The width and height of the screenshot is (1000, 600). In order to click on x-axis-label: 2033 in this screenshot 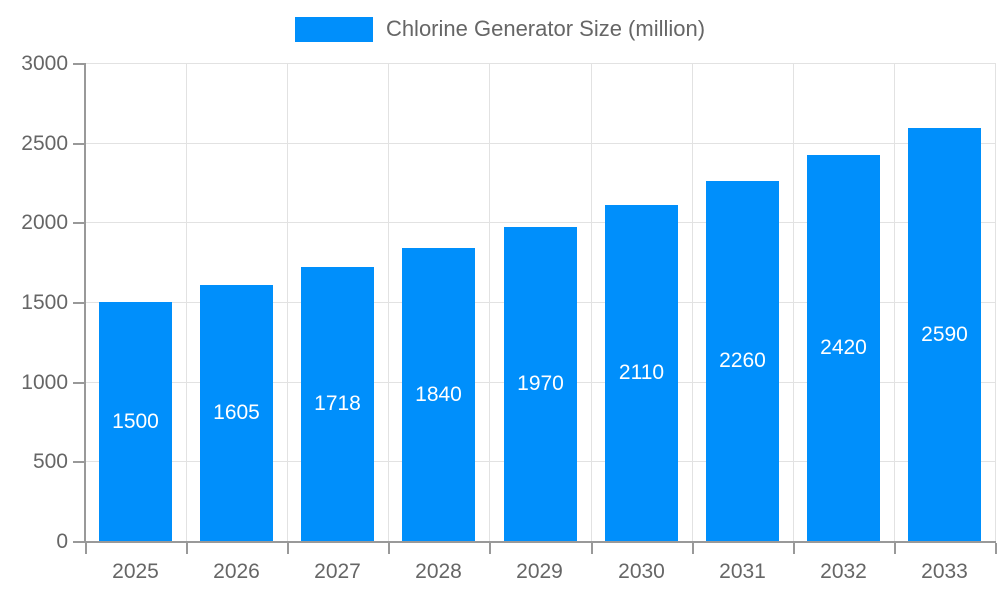, I will do `click(944, 571)`.